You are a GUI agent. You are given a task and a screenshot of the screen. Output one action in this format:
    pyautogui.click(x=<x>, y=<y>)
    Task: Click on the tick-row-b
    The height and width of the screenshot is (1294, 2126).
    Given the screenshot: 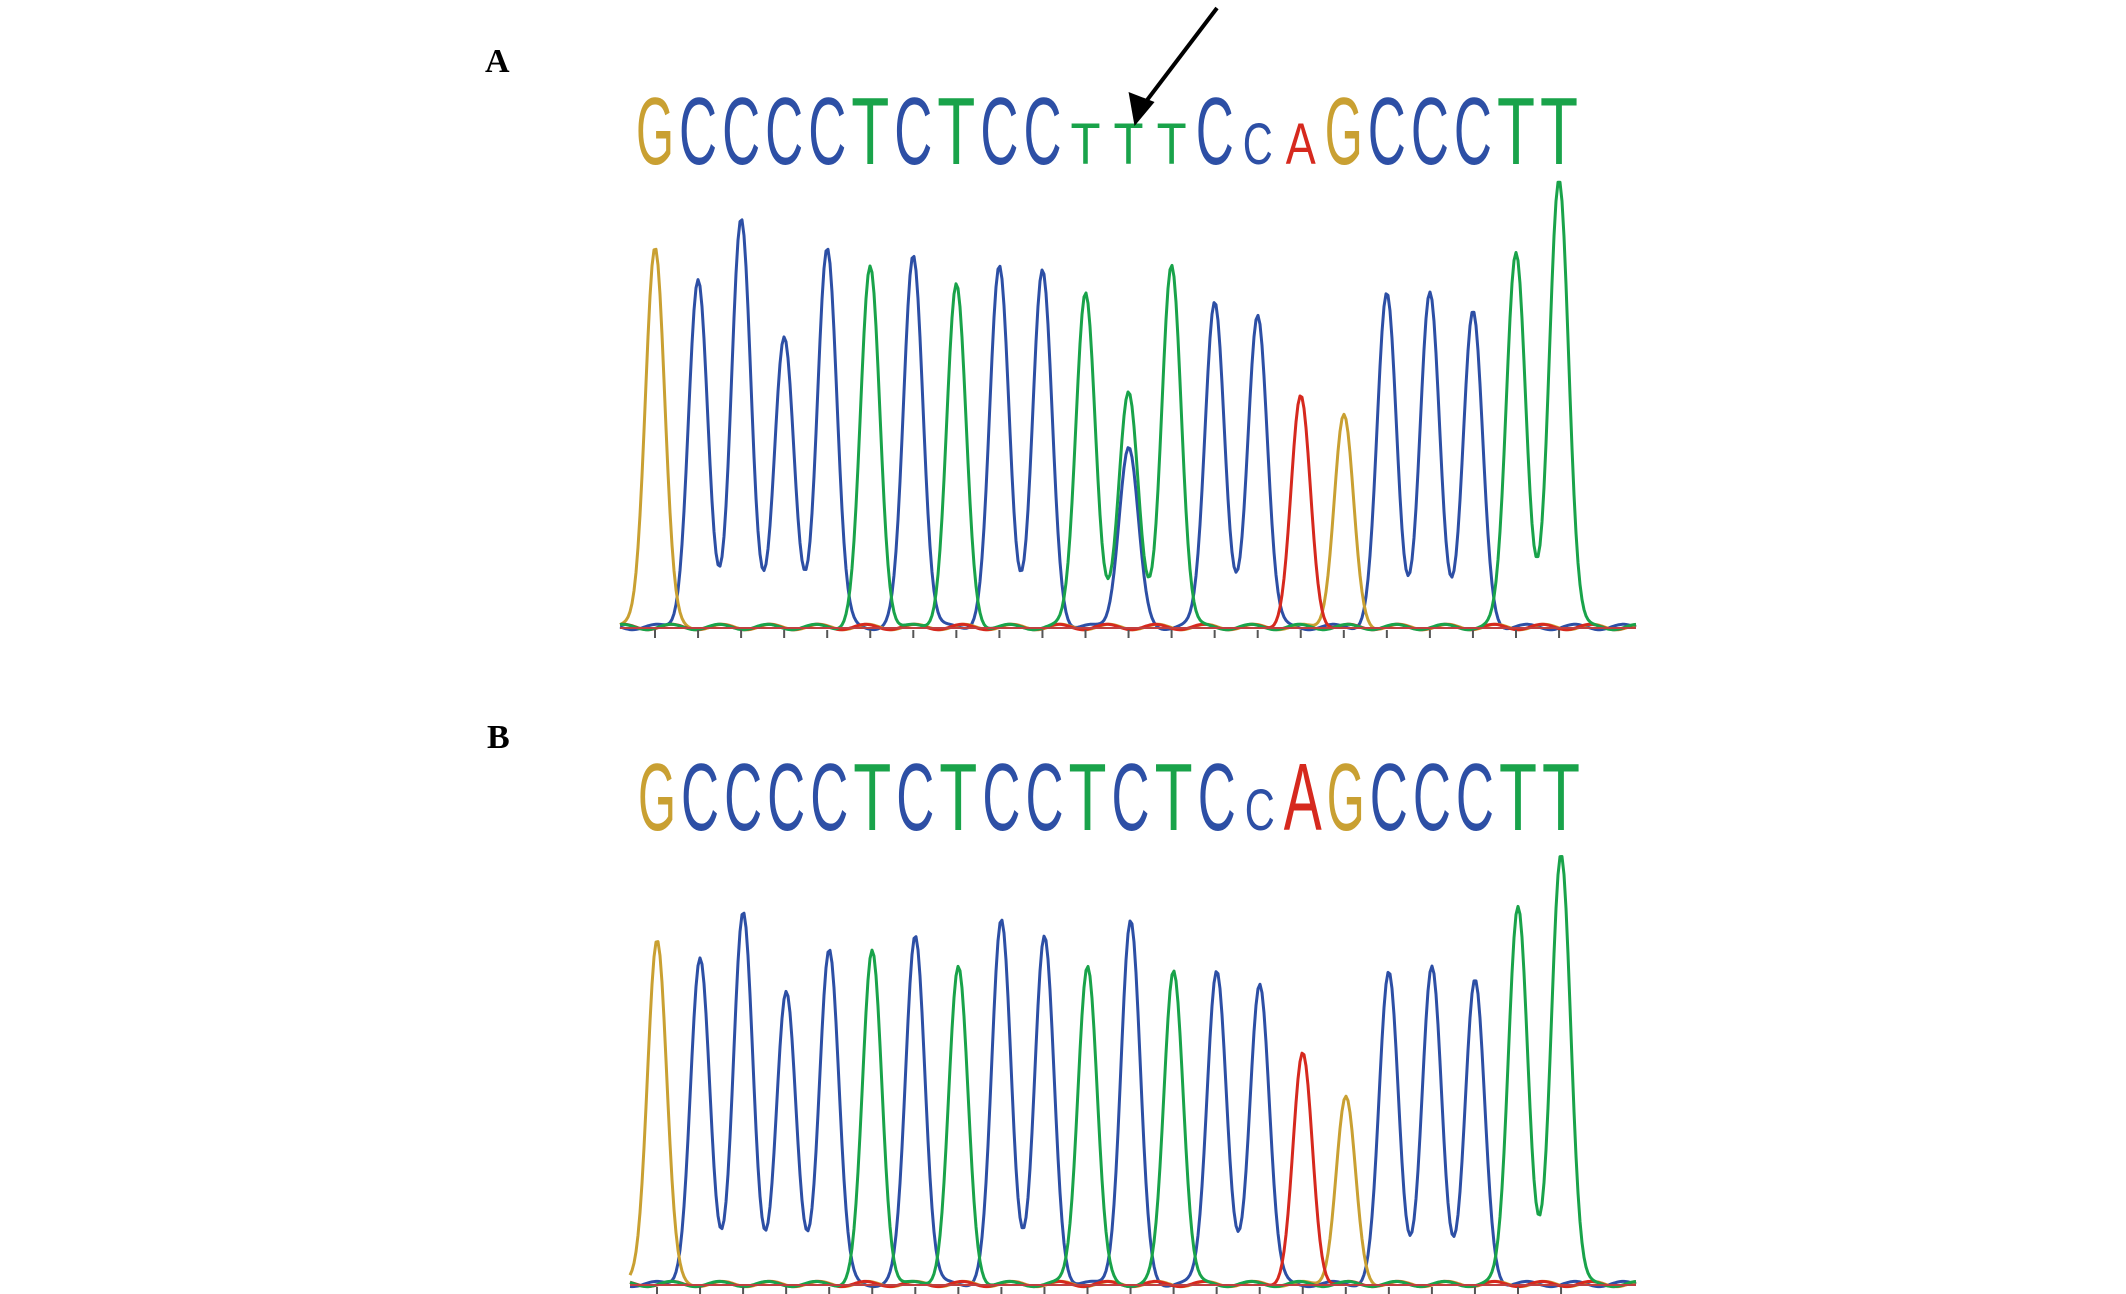 What is the action you would take?
    pyautogui.click(x=1133, y=1289)
    